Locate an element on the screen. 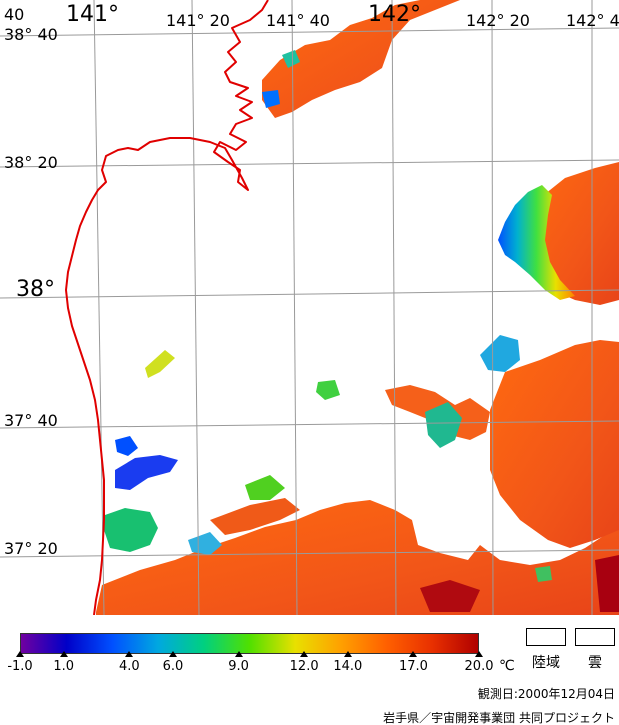  lat-label-38-40: 38° 40 is located at coordinates (31, 34).